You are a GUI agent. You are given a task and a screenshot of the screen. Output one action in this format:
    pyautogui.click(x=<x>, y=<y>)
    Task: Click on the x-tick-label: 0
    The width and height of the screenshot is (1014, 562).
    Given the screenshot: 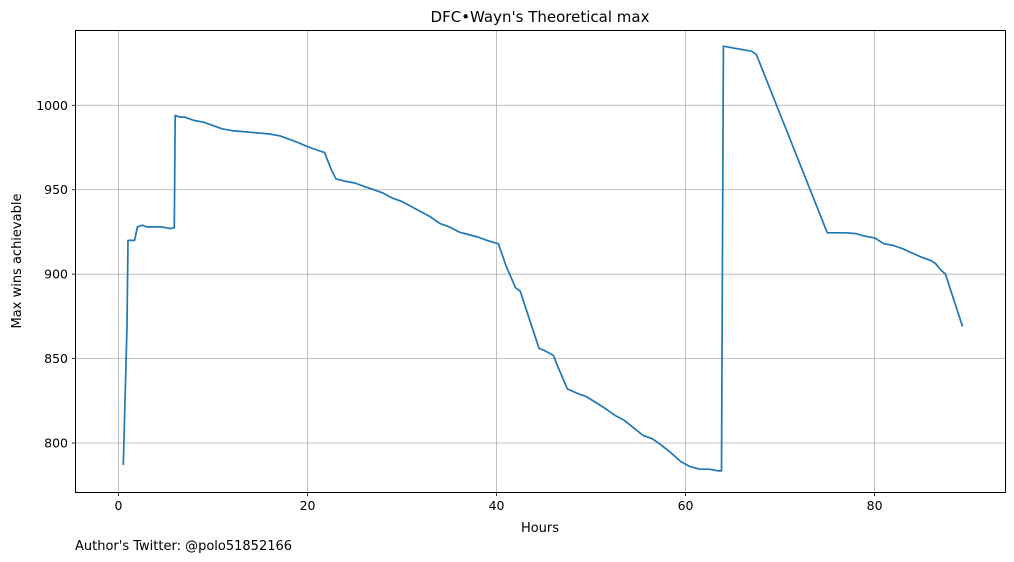 What is the action you would take?
    pyautogui.click(x=119, y=505)
    